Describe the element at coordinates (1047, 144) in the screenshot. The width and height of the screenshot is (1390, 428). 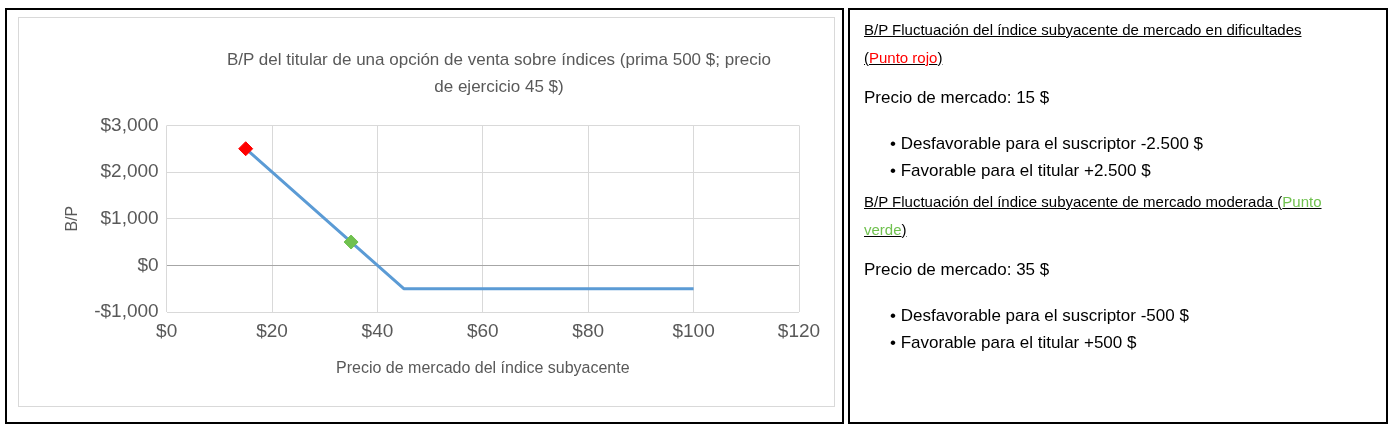
I see `text: • Desfavorable para el suscriptor -2.500 $` at that location.